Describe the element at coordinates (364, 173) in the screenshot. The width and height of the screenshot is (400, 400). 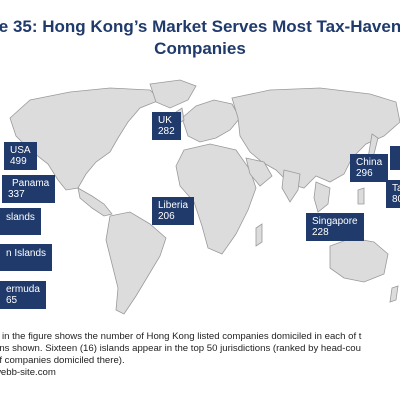
I see `label-china-value: 296` at that location.